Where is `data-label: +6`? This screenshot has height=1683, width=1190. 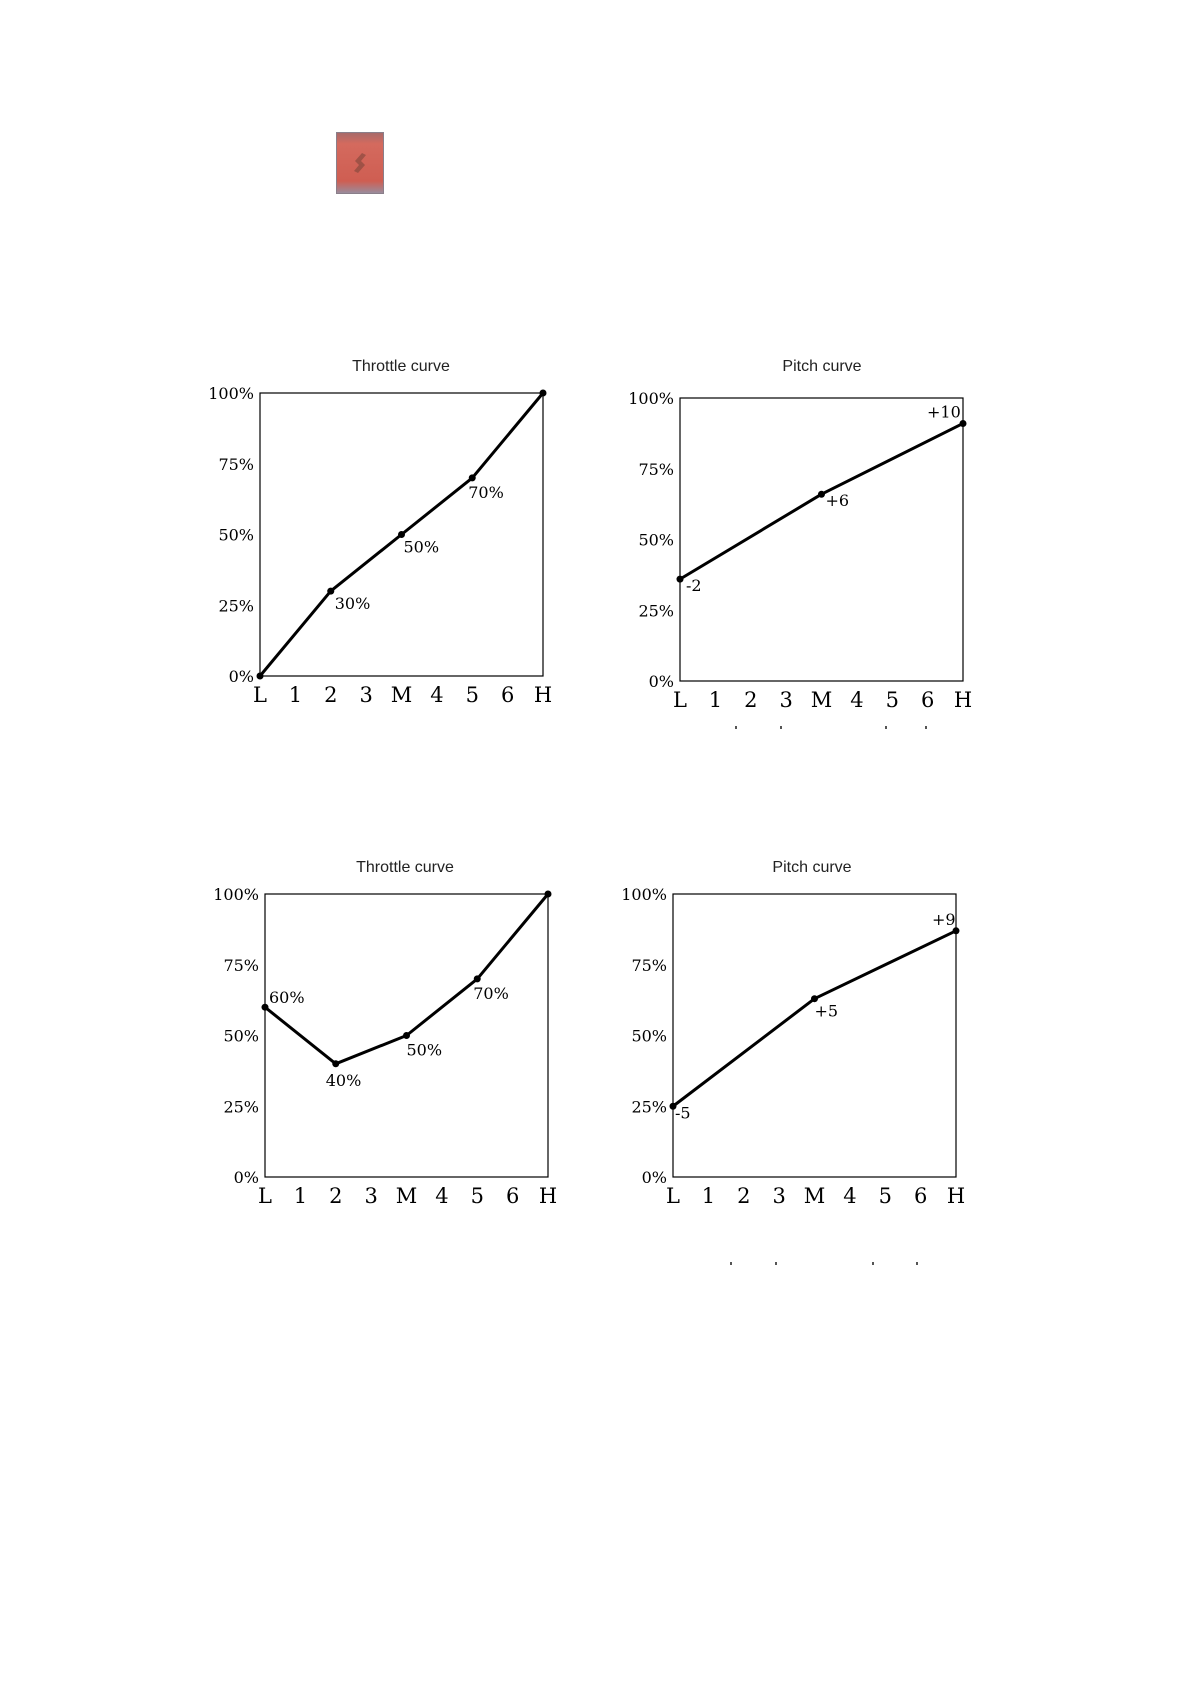 data-label: +6 is located at coordinates (838, 500).